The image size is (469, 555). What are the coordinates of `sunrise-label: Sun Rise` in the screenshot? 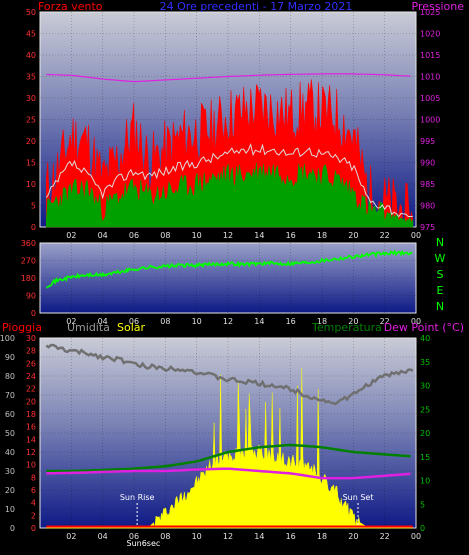 It's located at (137, 497).